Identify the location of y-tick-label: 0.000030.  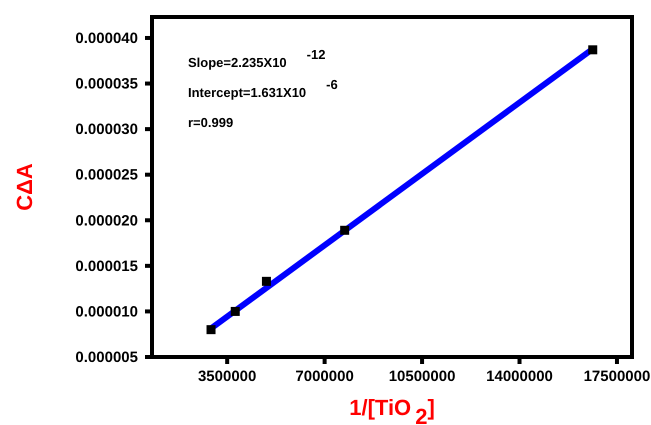
(106, 129).